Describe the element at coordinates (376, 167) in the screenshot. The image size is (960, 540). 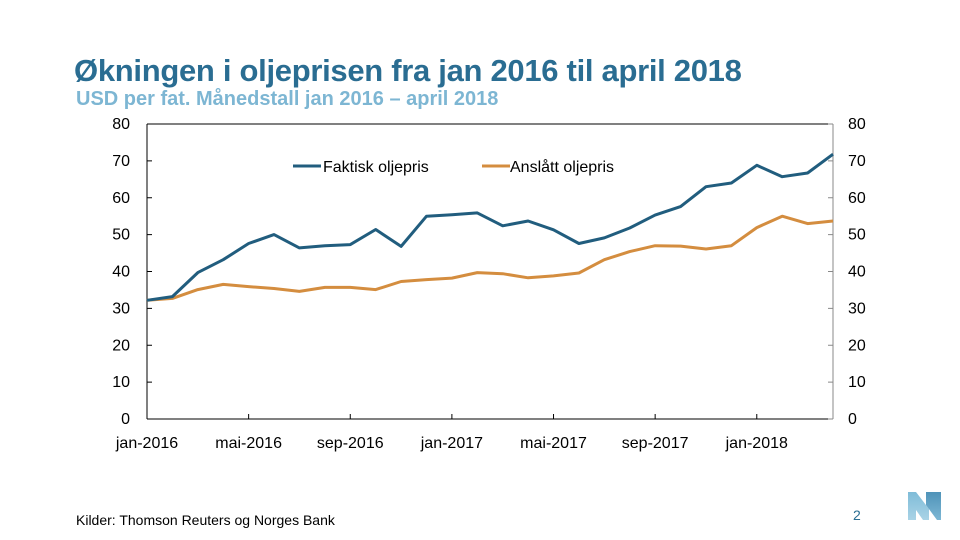
I see `legend-label: Faktisk oljepris` at that location.